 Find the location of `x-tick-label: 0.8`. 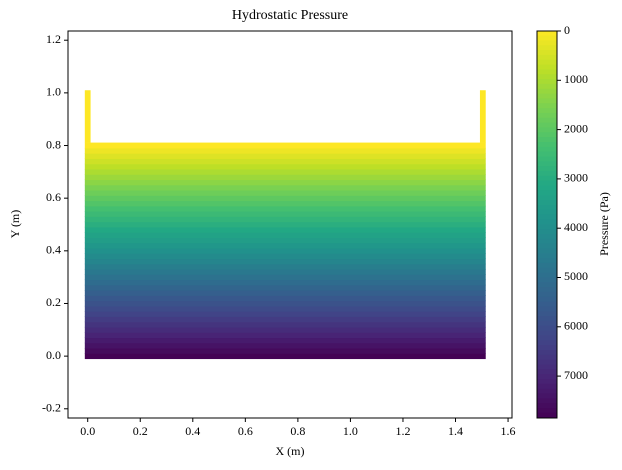

x-tick-label: 0.8 is located at coordinates (297, 431).